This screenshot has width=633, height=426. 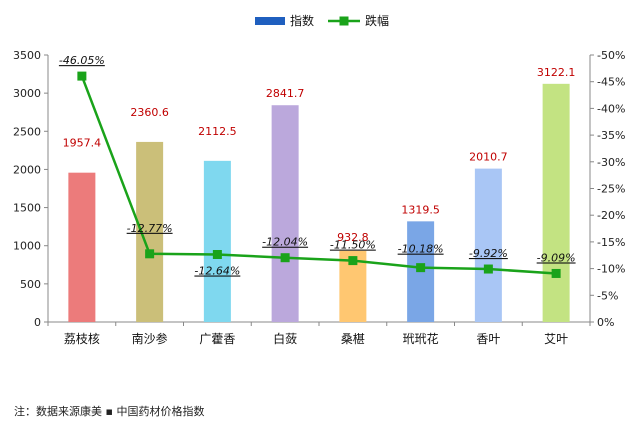 What do you see at coordinates (285, 338) in the screenshot?
I see `x-tick-label: 白蔹` at bounding box center [285, 338].